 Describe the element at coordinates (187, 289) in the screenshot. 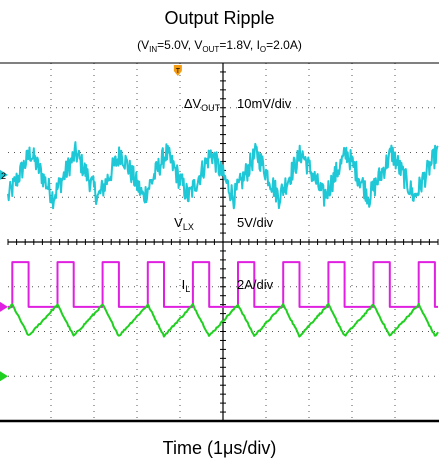

I see `trace-label-sub: L` at that location.